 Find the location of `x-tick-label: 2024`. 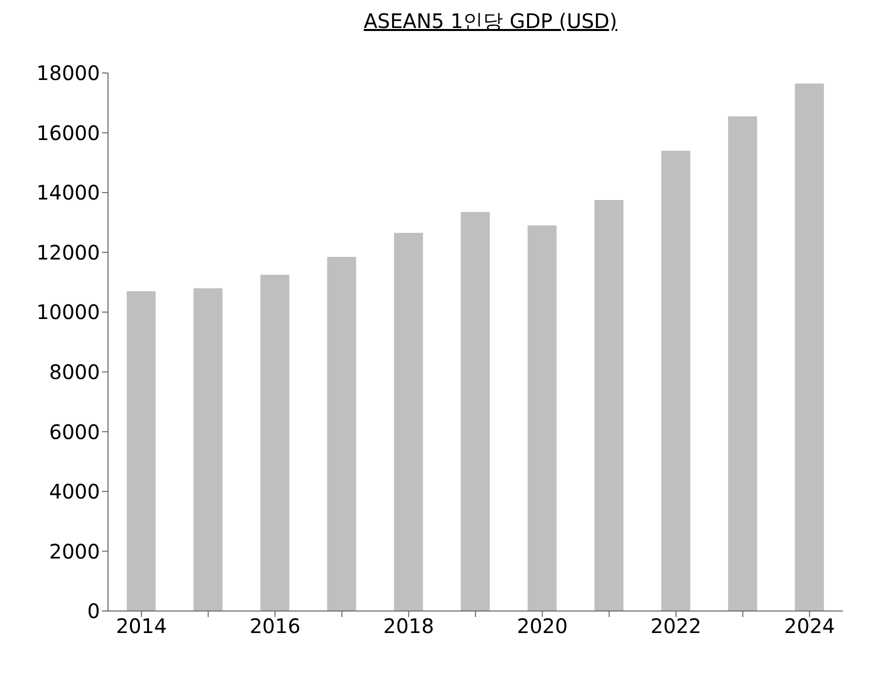

x-tick-label: 2024 is located at coordinates (810, 626).